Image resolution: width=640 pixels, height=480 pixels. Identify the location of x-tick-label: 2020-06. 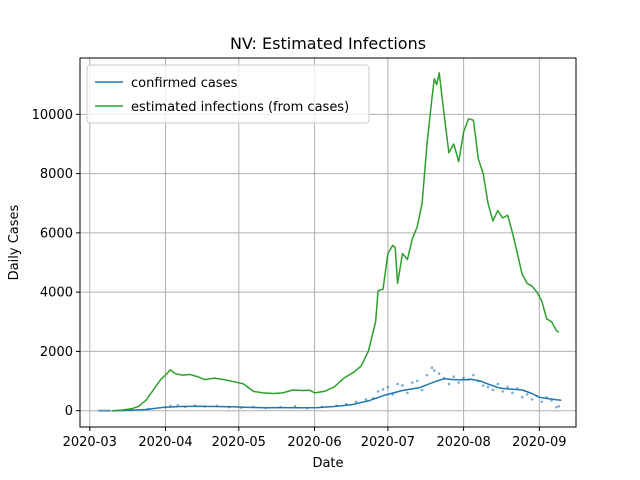
(314, 442).